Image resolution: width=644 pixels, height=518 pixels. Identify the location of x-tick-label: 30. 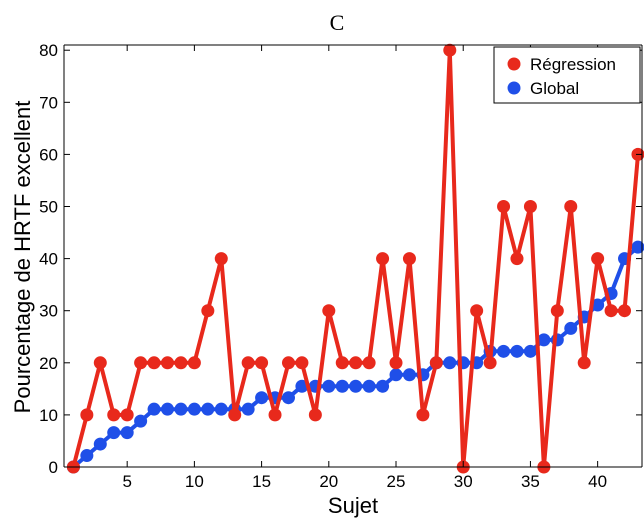
(463, 481).